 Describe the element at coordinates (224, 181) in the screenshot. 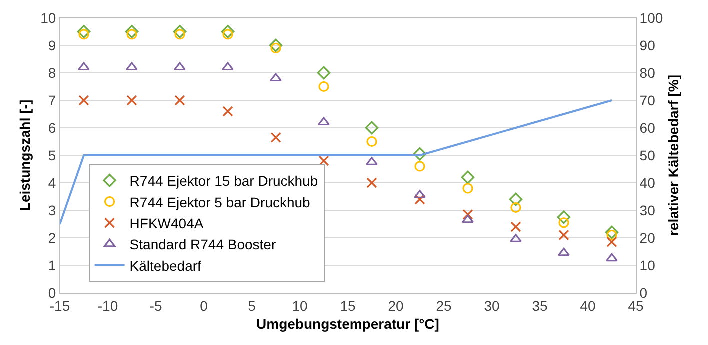

I see `legend-label: R744 Ejektor 15 bar Druckhub` at that location.